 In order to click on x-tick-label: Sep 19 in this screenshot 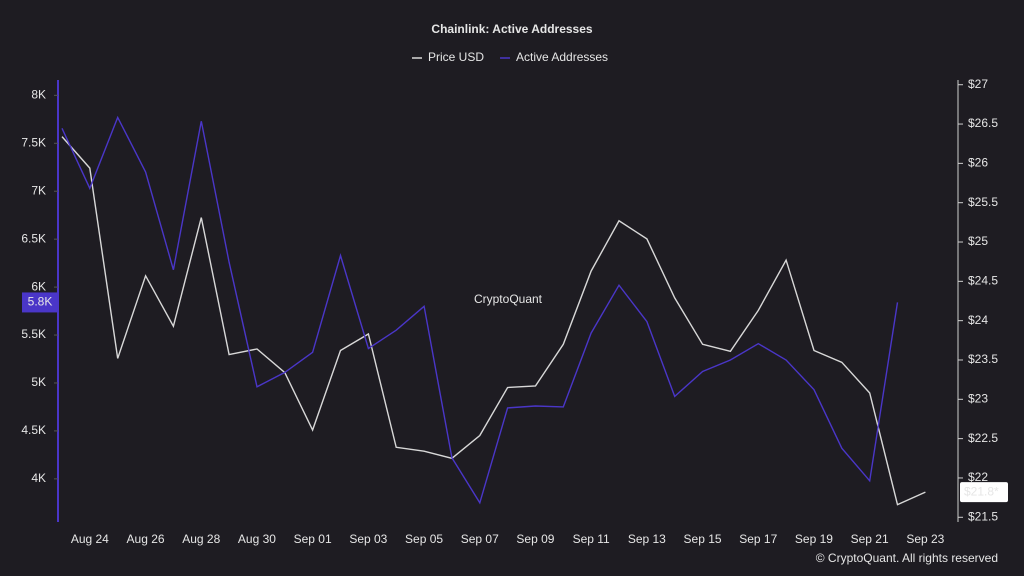, I will do `click(814, 539)`.